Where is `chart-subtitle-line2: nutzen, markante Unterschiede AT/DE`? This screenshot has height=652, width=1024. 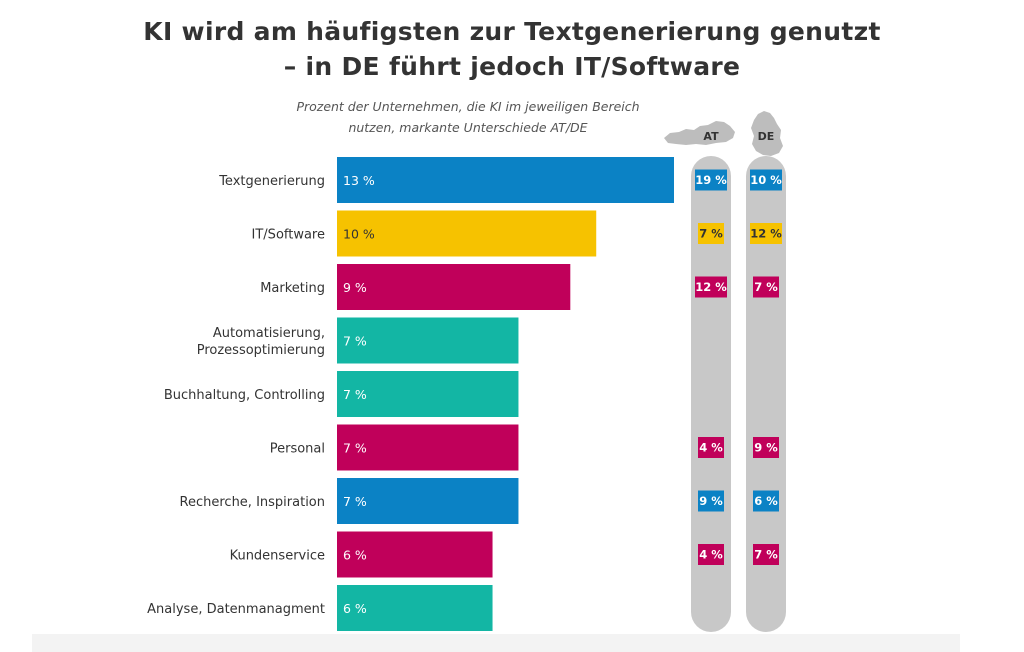 chart-subtitle-line2: nutzen, markante Unterschiede AT/DE is located at coordinates (468, 127).